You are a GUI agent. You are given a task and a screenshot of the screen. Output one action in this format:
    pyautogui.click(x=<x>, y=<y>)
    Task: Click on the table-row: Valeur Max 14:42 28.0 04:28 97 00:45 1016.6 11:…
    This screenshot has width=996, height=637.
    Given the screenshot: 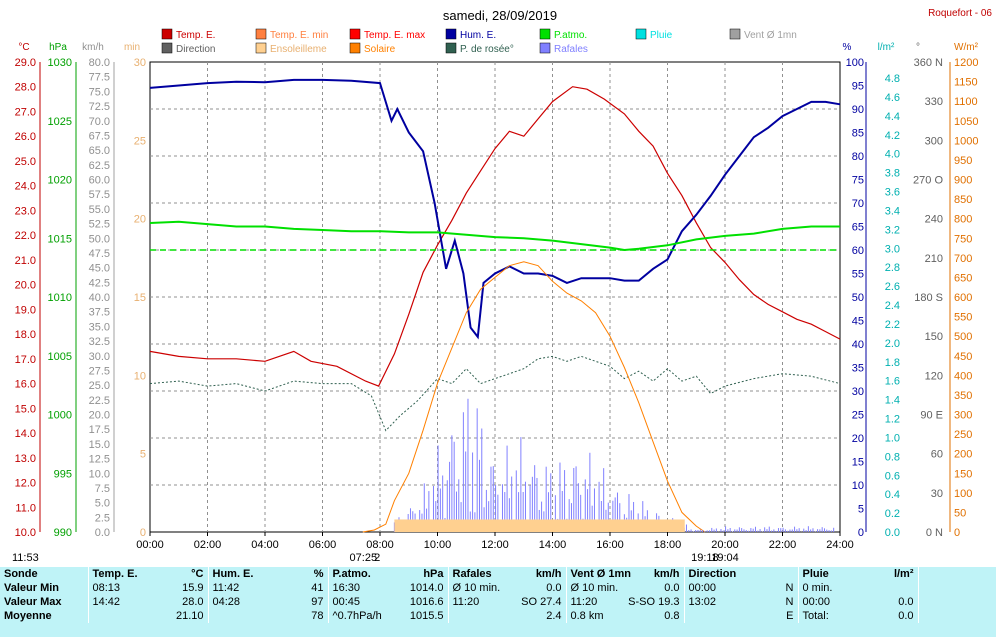 What is the action you would take?
    pyautogui.click(x=498, y=602)
    